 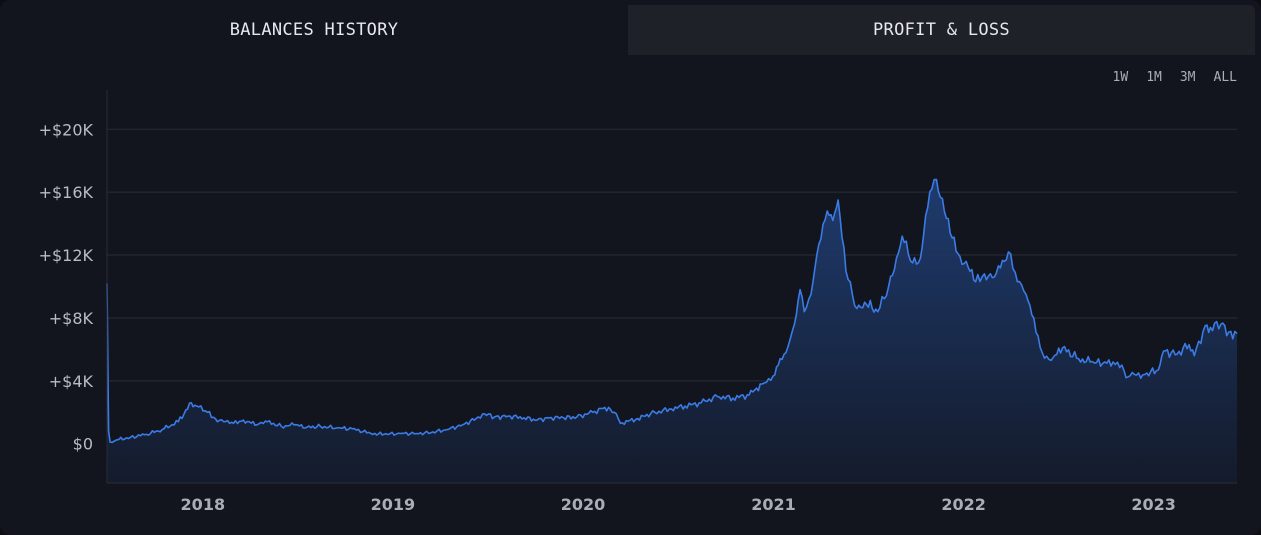 What do you see at coordinates (66, 129) in the screenshot?
I see `y-tick-label: +$20K` at bounding box center [66, 129].